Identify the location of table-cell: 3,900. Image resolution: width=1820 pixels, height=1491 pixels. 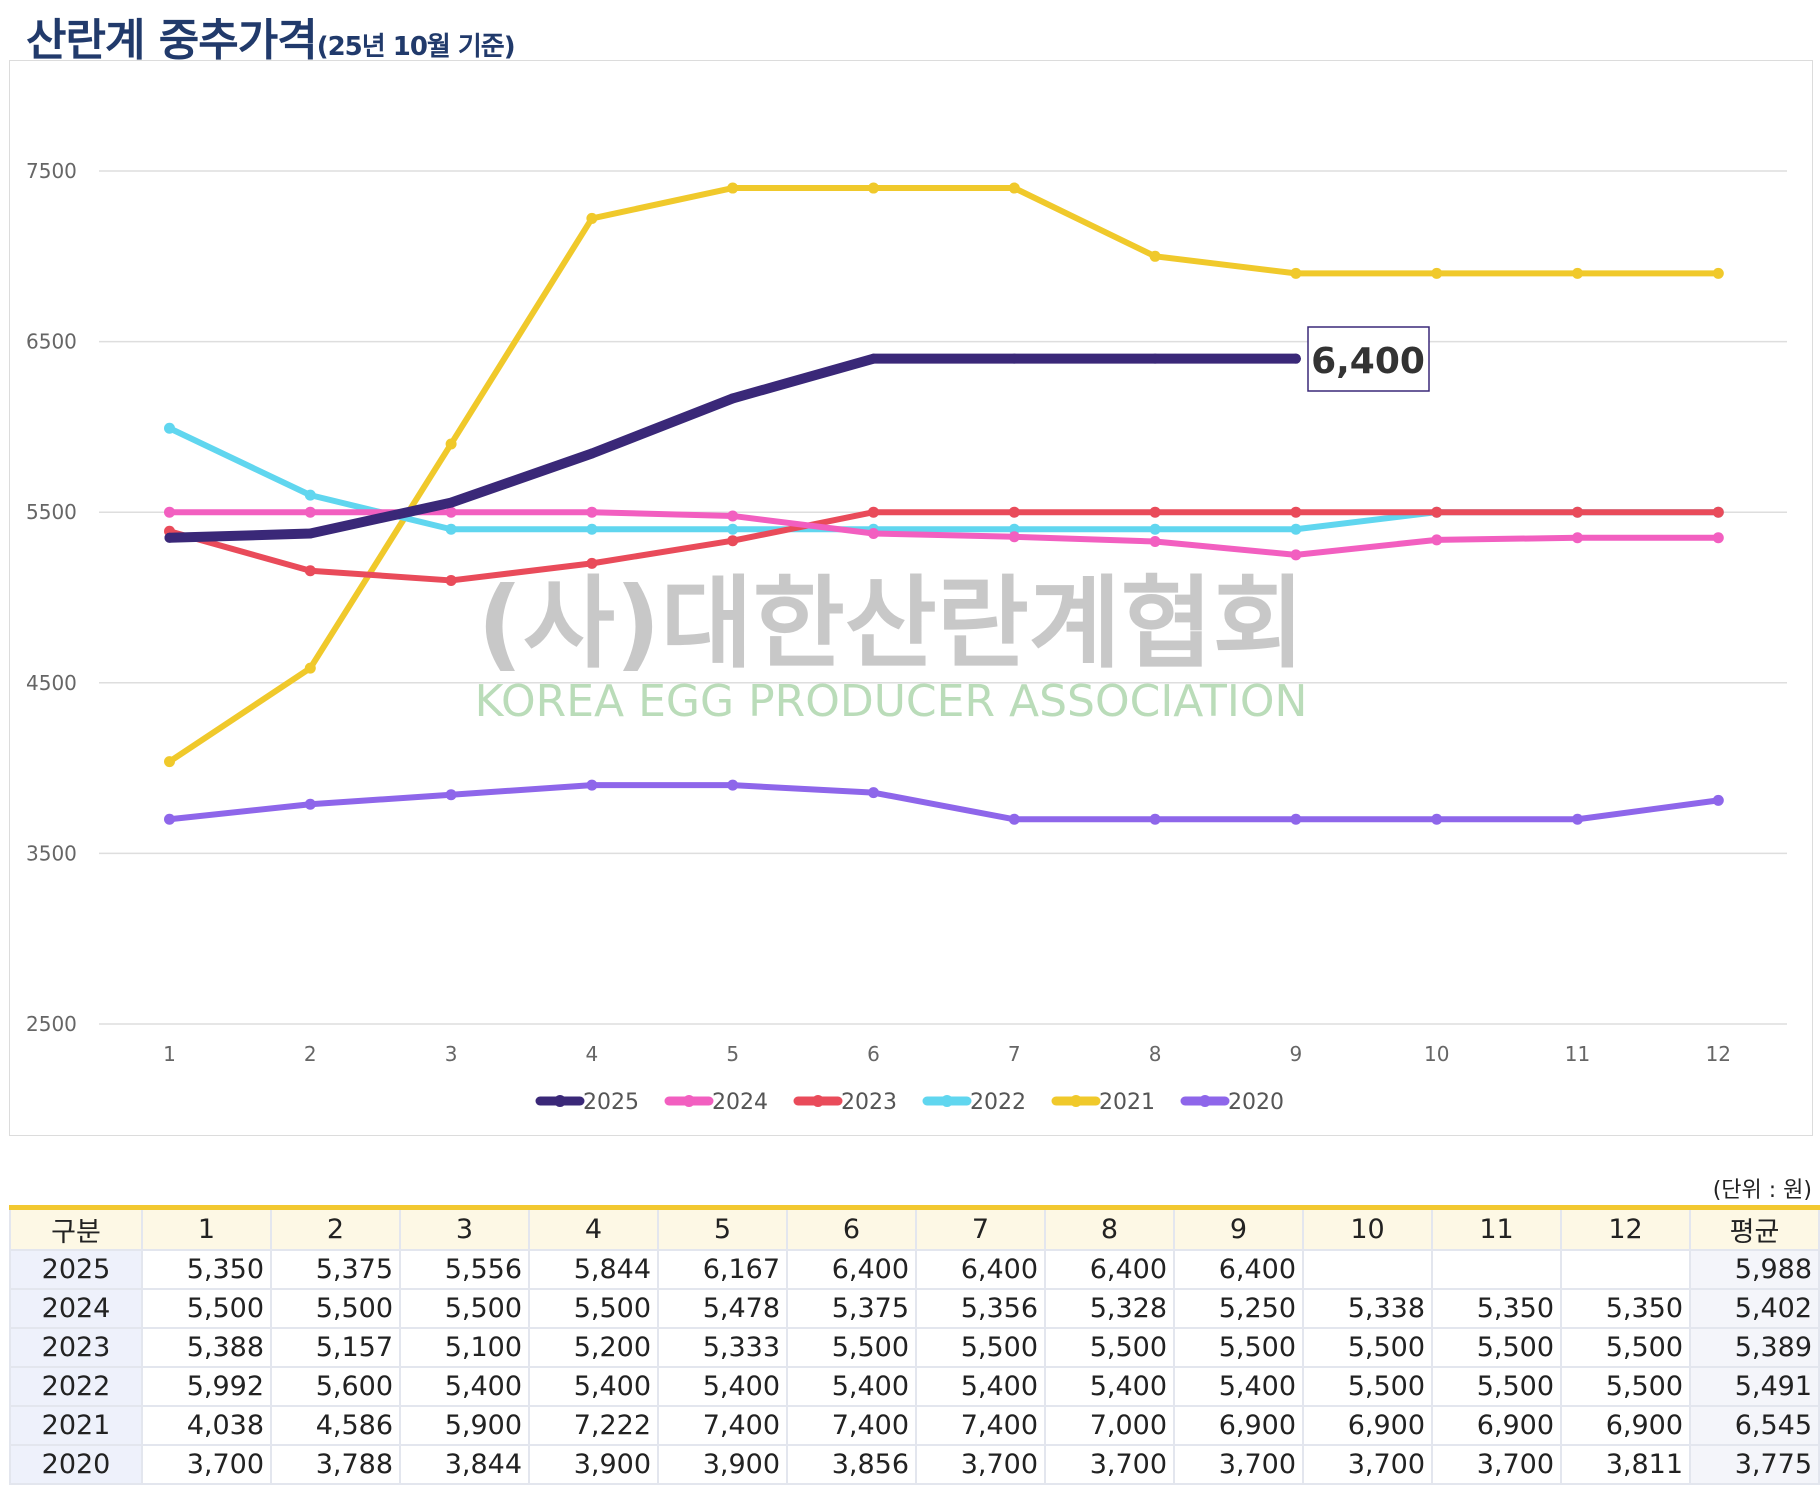
(722, 1464).